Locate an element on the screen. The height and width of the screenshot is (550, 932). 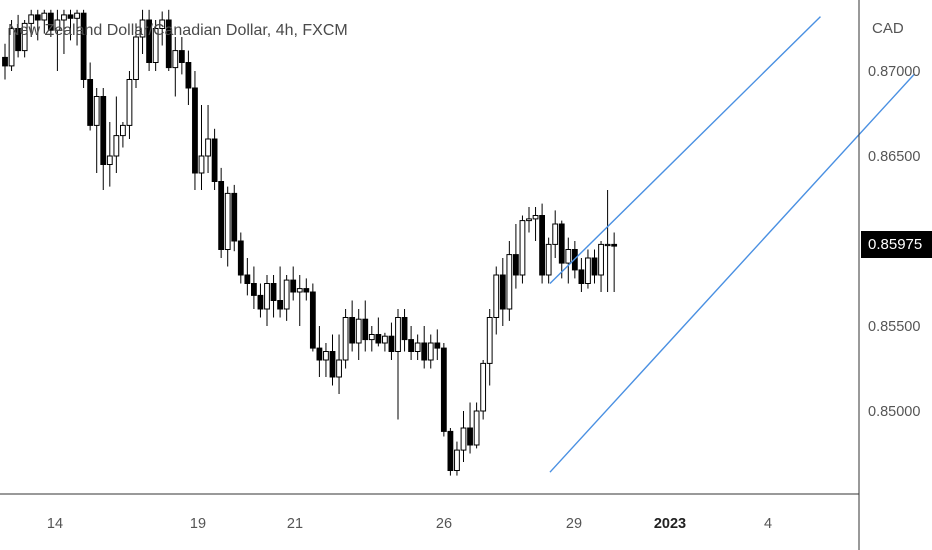
currency-label: CAD is located at coordinates (888, 28).